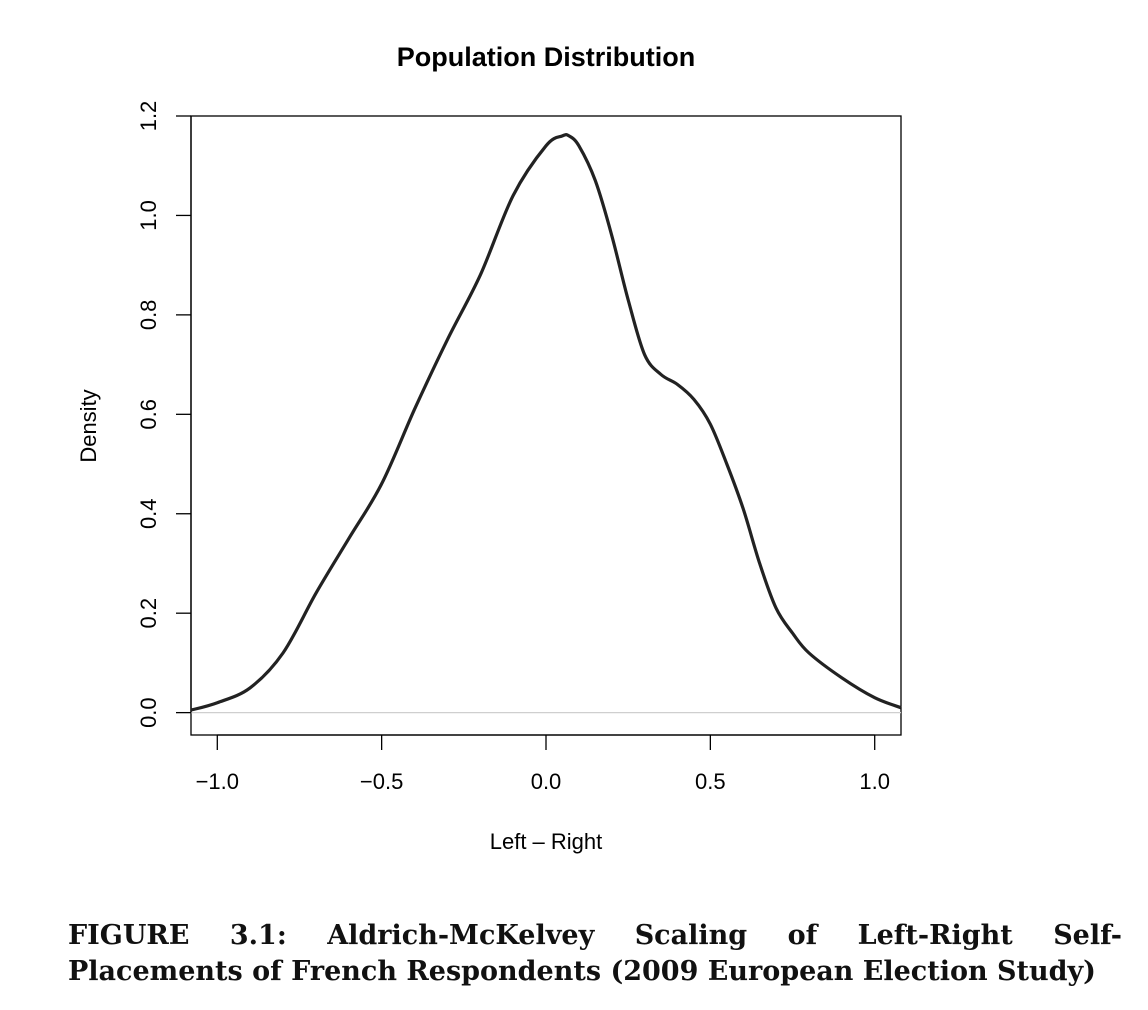  What do you see at coordinates (88, 425) in the screenshot?
I see `y-axis-label: Density` at bounding box center [88, 425].